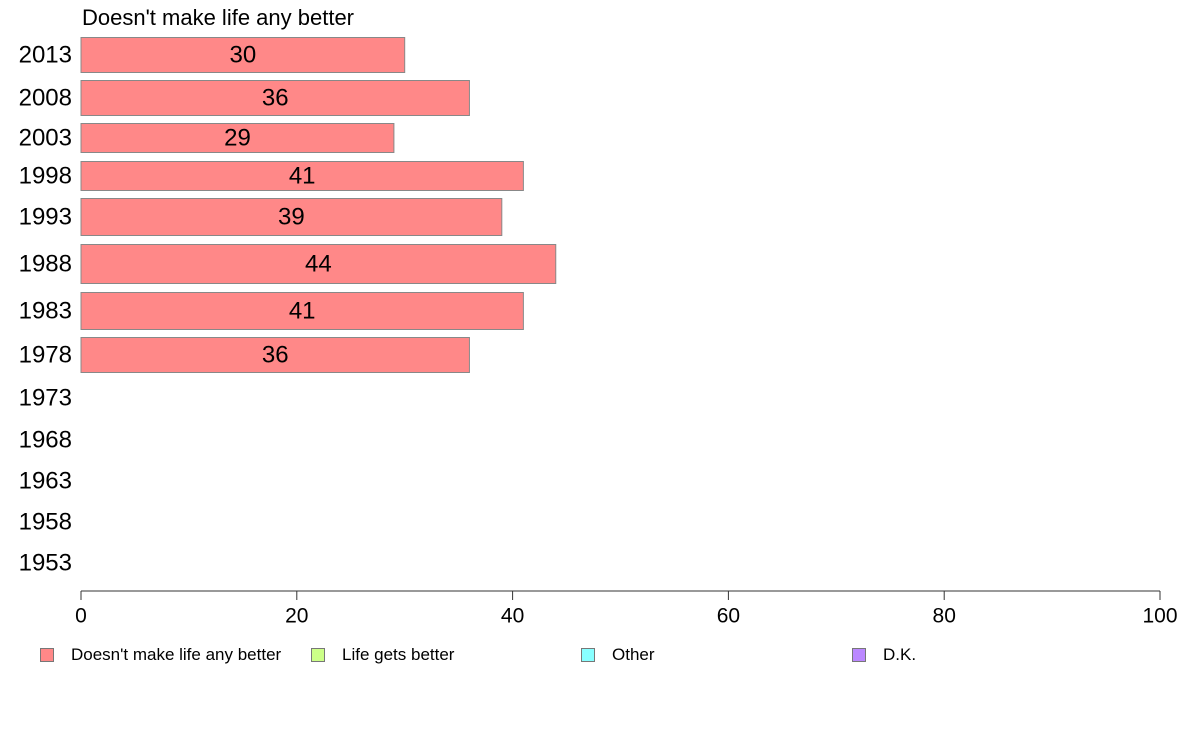 Image resolution: width=1188 pixels, height=736 pixels. I want to click on x-tick-label: 20, so click(296, 616).